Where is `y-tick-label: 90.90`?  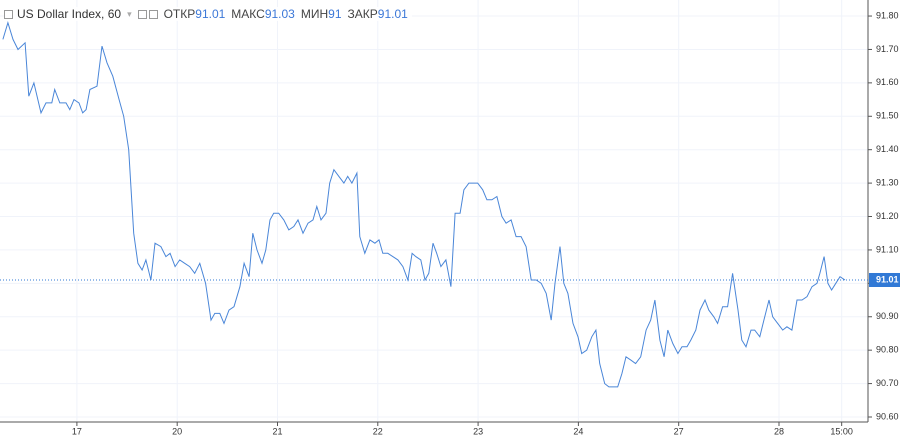 y-tick-label: 90.90 is located at coordinates (887, 316).